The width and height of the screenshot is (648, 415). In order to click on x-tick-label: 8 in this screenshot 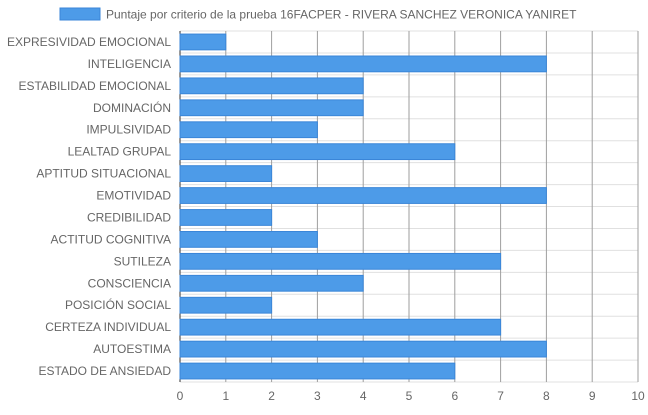, I will do `click(546, 396)`.